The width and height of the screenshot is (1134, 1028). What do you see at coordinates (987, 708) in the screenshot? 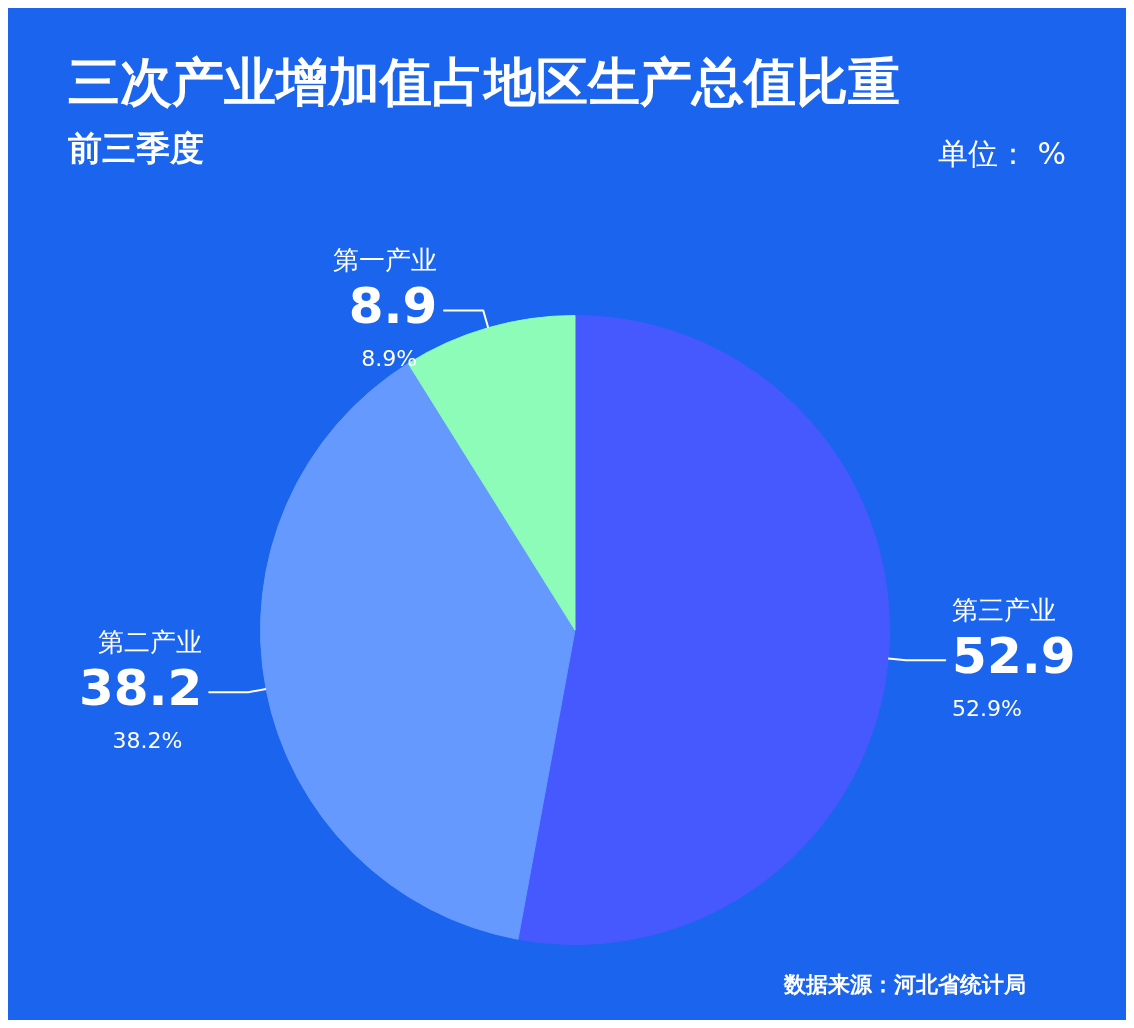
I see `text: 52.9%` at bounding box center [987, 708].